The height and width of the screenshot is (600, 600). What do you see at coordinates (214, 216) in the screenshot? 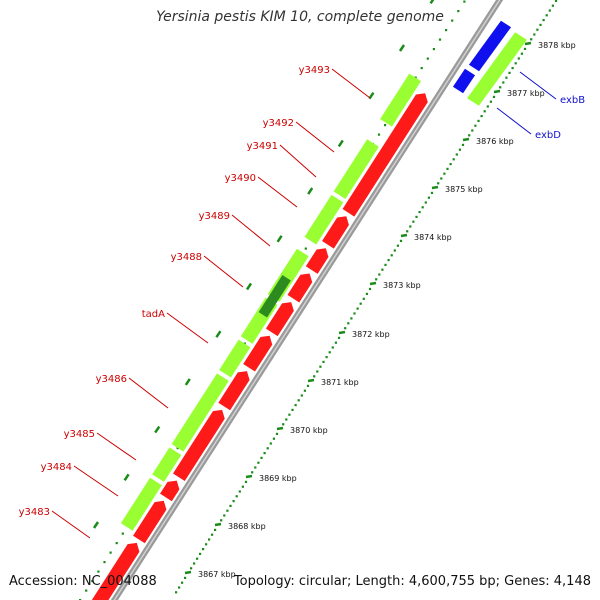
I see `gene-label: y3489` at bounding box center [214, 216].